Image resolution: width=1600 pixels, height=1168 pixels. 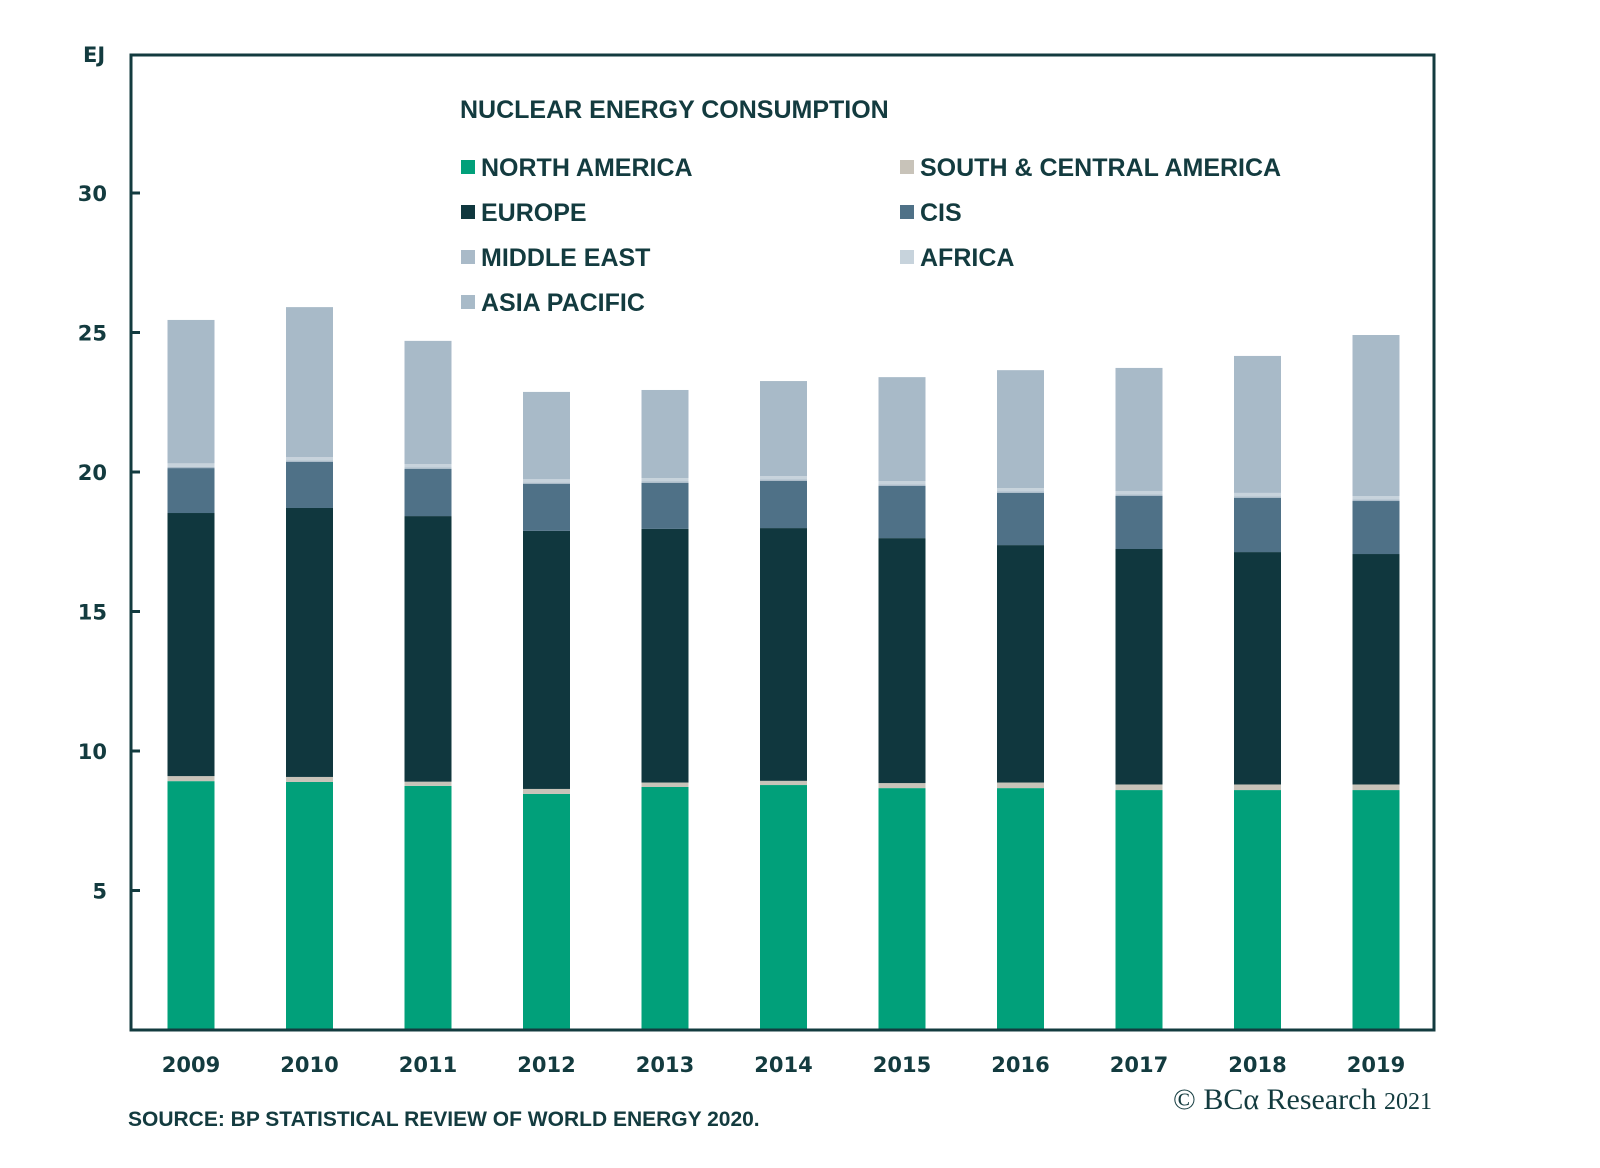 I want to click on x-tick-label: 2011, so click(x=428, y=1065).